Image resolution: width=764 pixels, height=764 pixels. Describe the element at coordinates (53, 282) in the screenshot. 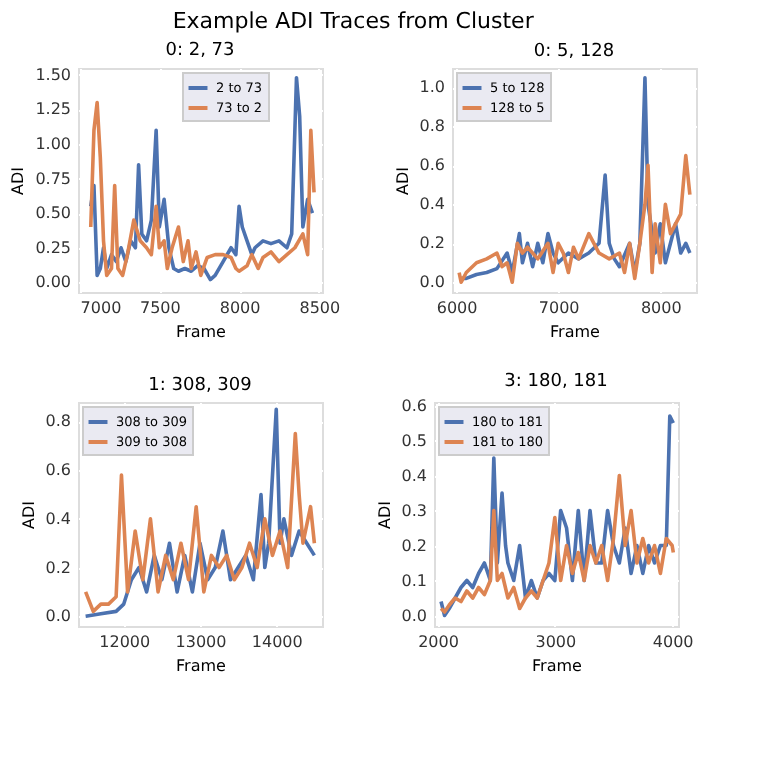

I see `y-tick-label: 0.00` at that location.